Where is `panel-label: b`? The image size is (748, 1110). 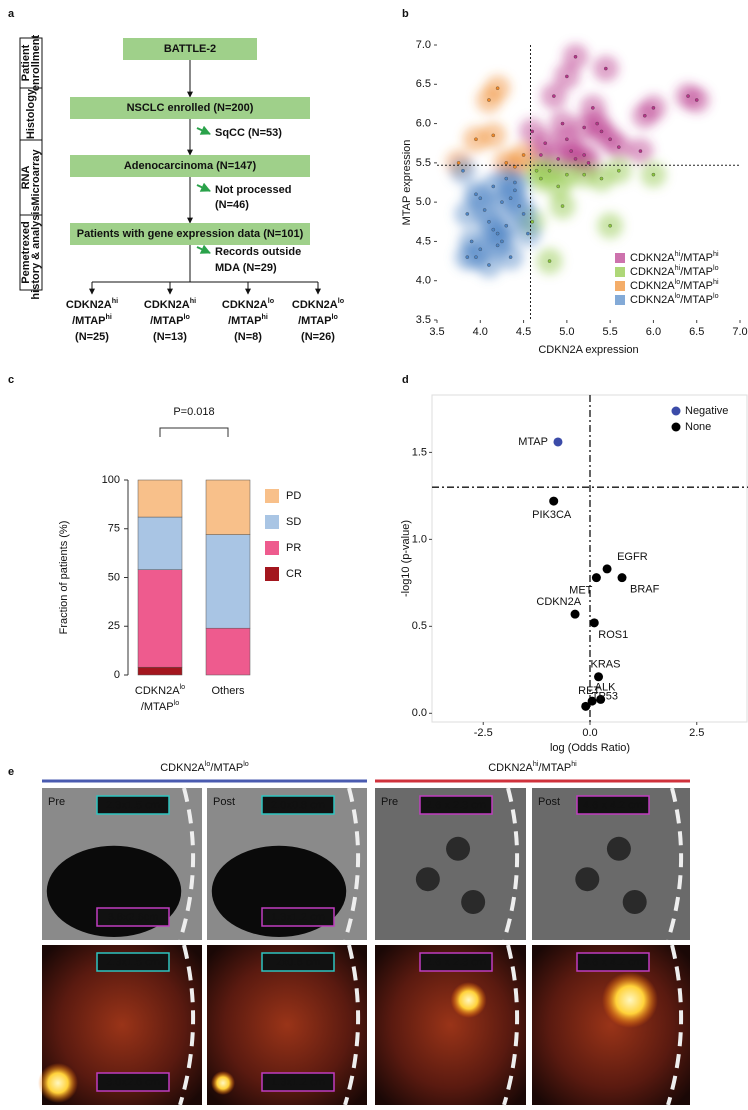
panel-label: b is located at coordinates (405, 14).